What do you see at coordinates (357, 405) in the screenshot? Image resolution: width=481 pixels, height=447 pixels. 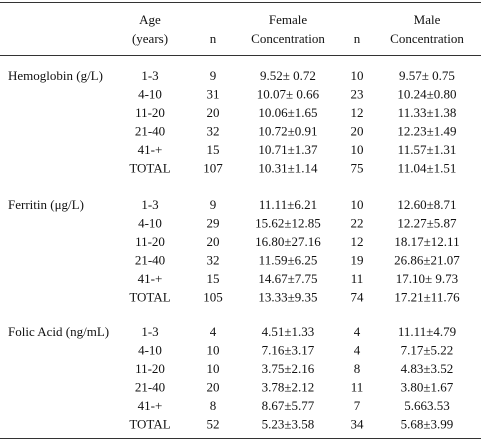 I see `n-male: 7` at bounding box center [357, 405].